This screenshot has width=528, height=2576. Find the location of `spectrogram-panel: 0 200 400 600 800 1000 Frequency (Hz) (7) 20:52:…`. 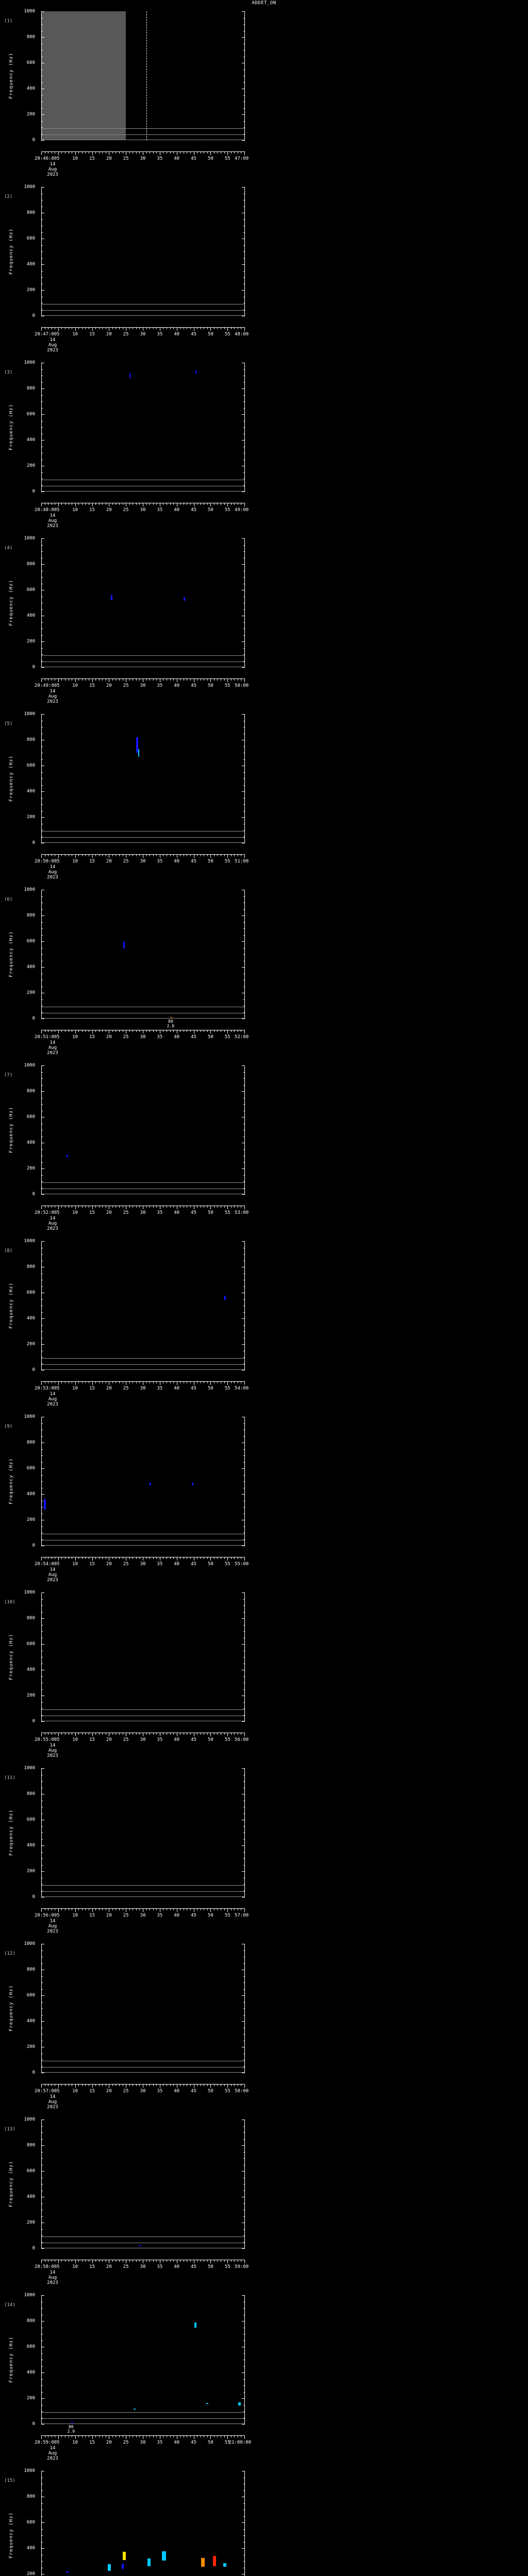

spectrogram-panel: 0 200 400 600 800 1000 Frequency (Hz) (7) 20:52:… is located at coordinates (264, 1152).